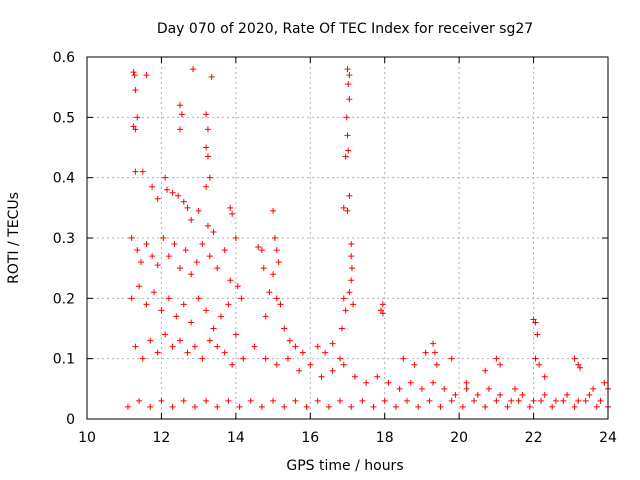  I want to click on y-tick-label: 0.3, so click(64, 239).